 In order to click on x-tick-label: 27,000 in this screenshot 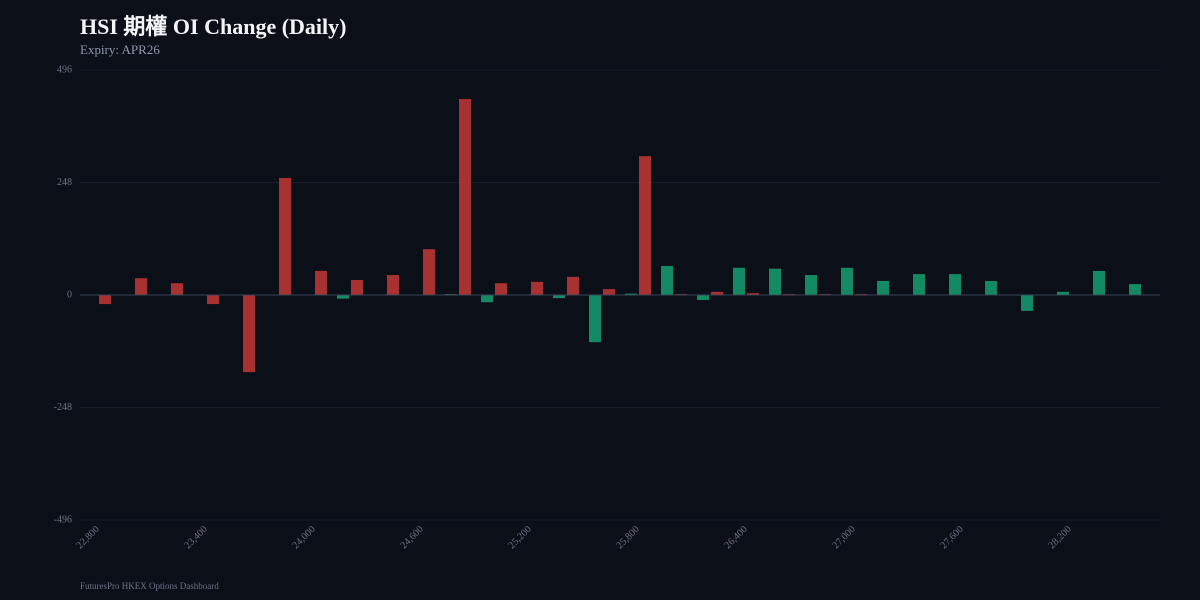, I will do `click(844, 537)`.